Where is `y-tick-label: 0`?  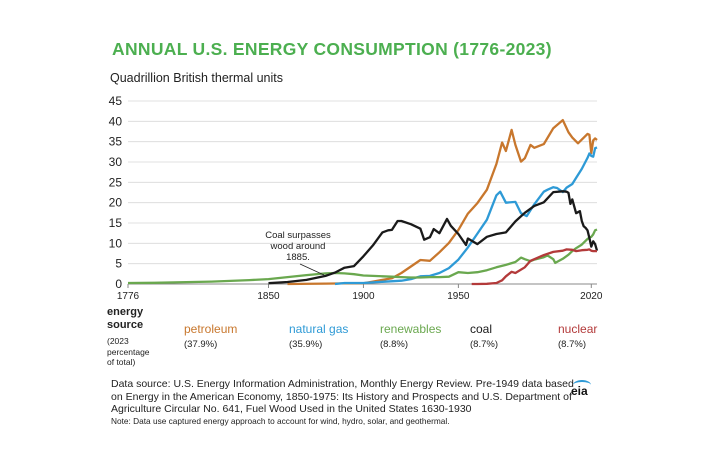
y-tick-label: 0 is located at coordinates (118, 284).